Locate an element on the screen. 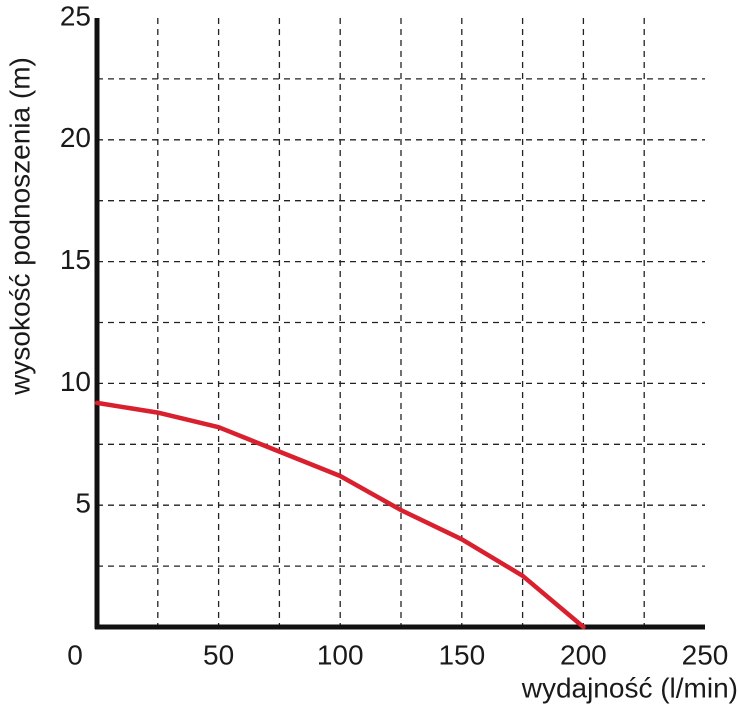  x-tick-label: 200 is located at coordinates (583, 654).